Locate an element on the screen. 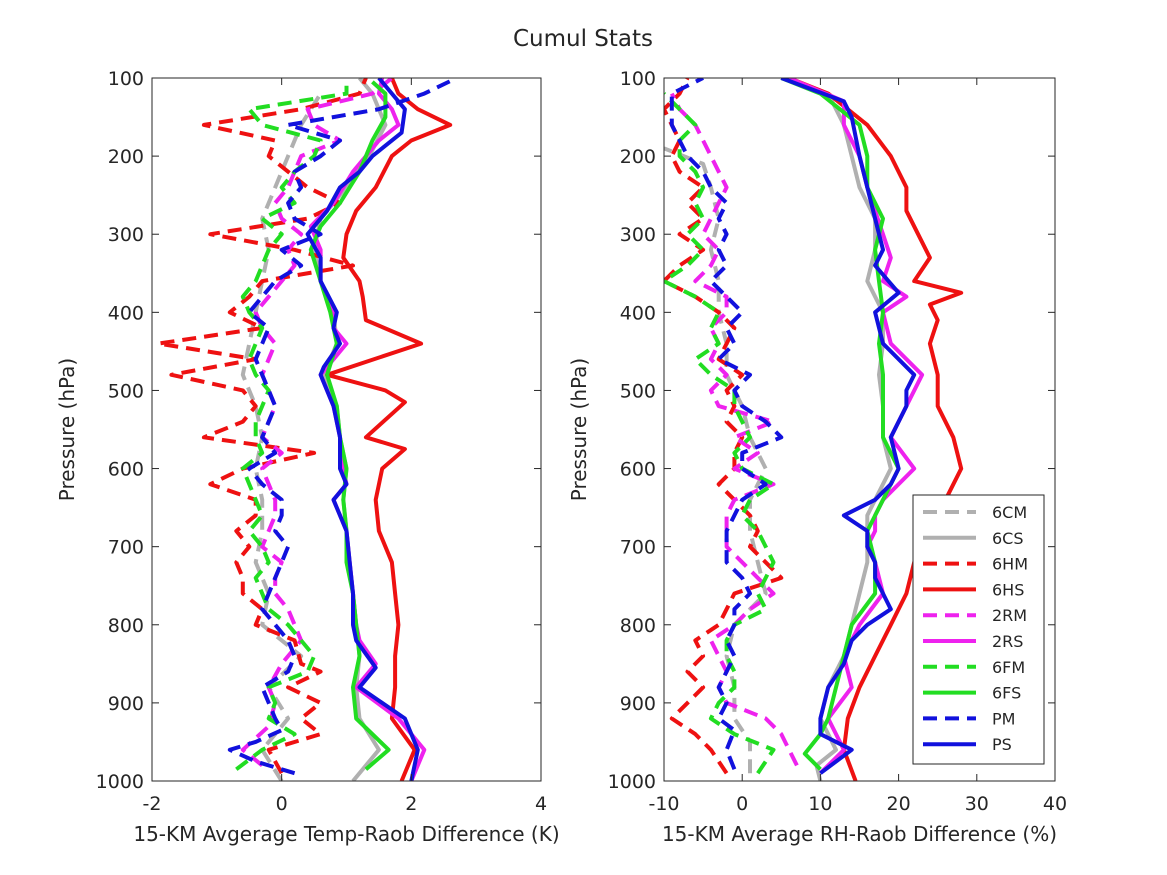 Image resolution: width=1167 pixels, height=875 pixels. rh-series-6cm is located at coordinates (716, 460).